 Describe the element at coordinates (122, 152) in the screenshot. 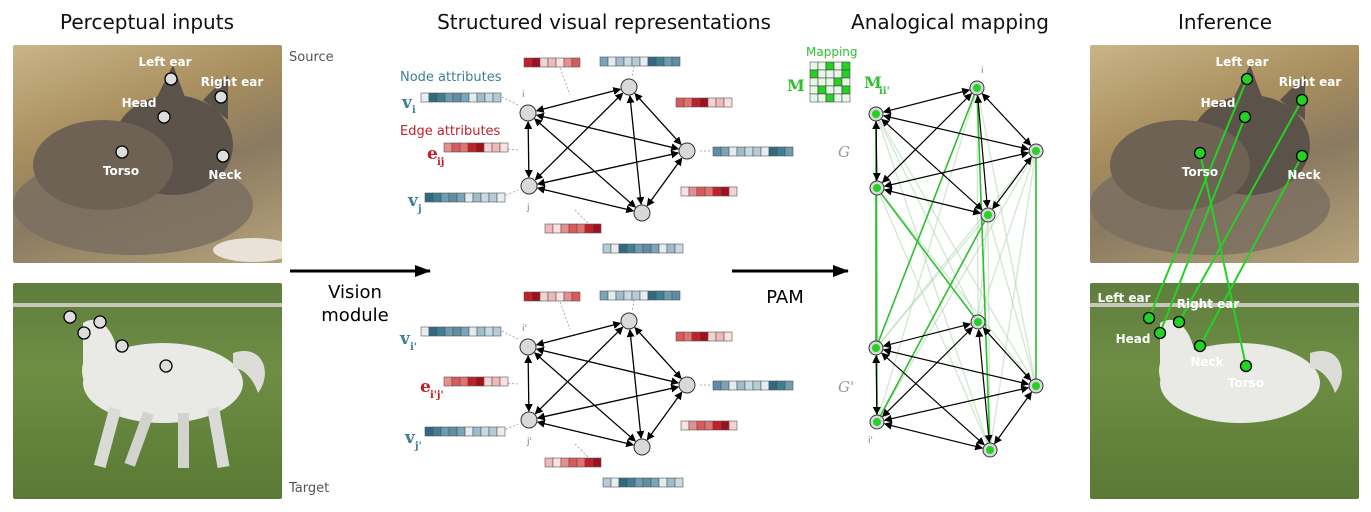

I see `source-keypoint-torso` at that location.